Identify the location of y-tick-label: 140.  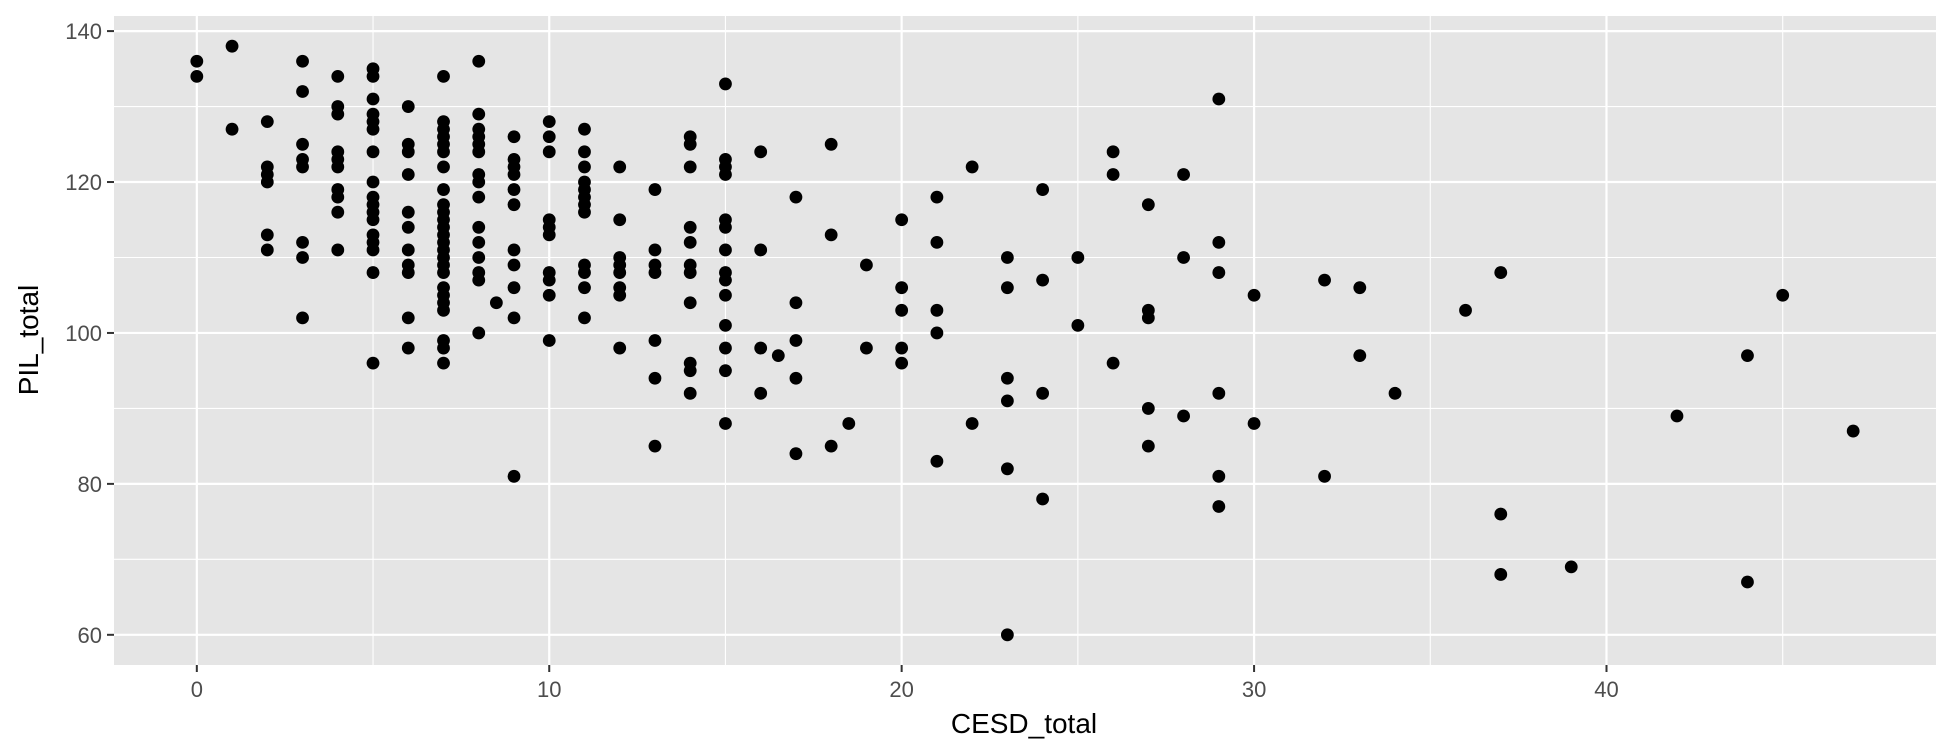
(83, 31).